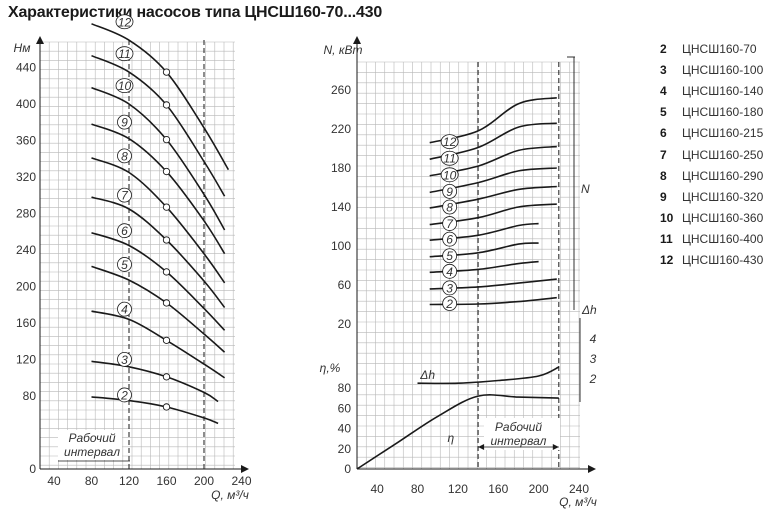 Image resolution: width=775 pixels, height=526 pixels. Describe the element at coordinates (723, 69) in the screenshot. I see `legend-label: ЦНСШ160-100` at that location.